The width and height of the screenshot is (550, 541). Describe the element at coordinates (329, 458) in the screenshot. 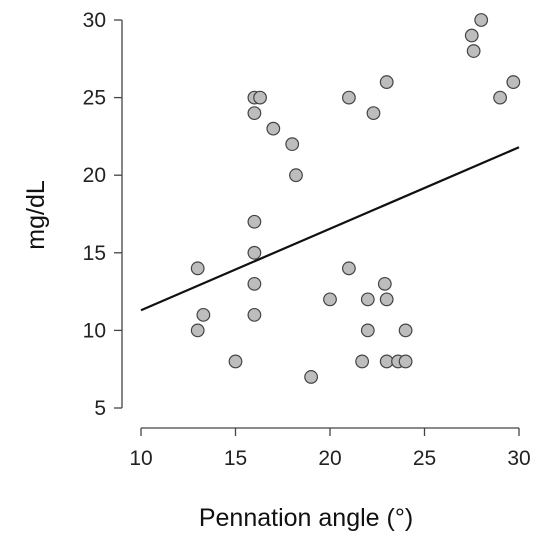

I see `x-tick-label: 20` at that location.